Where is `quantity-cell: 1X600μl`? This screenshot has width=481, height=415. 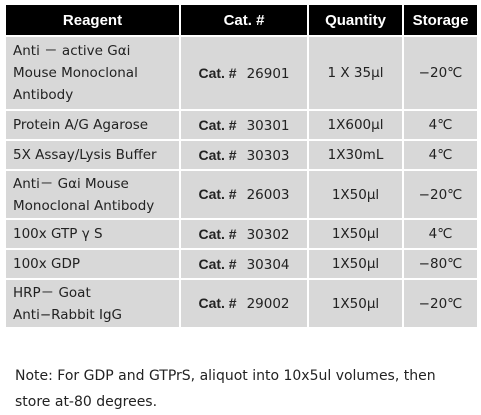
quantity-cell: 1X600μl is located at coordinates (355, 125).